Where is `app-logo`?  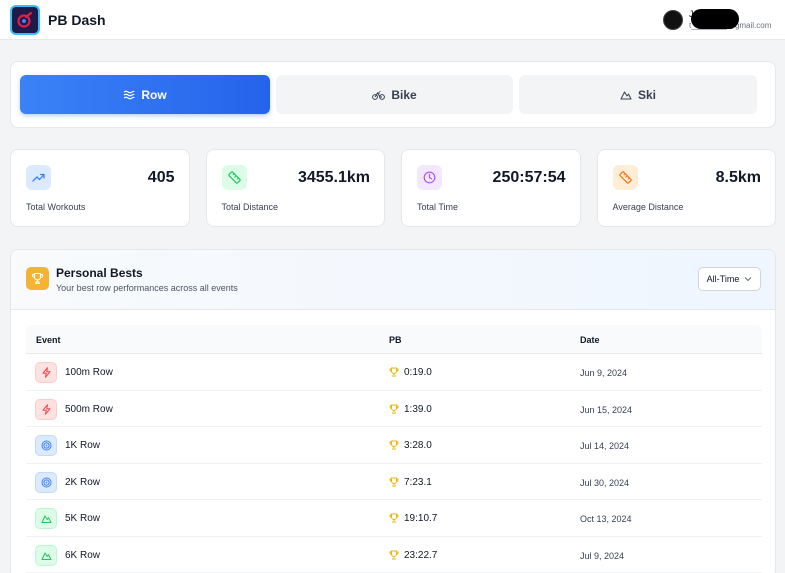 app-logo is located at coordinates (25, 19).